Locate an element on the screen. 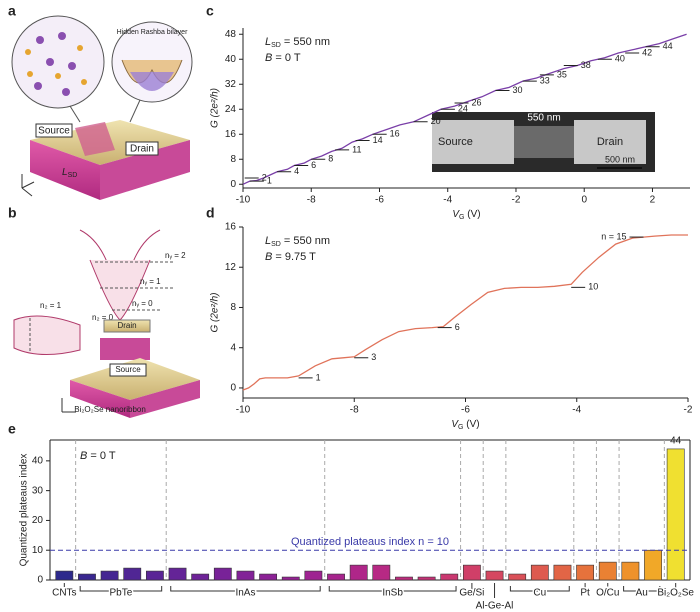 The image size is (700, 612). y-tick-label: 48 is located at coordinates (231, 34).